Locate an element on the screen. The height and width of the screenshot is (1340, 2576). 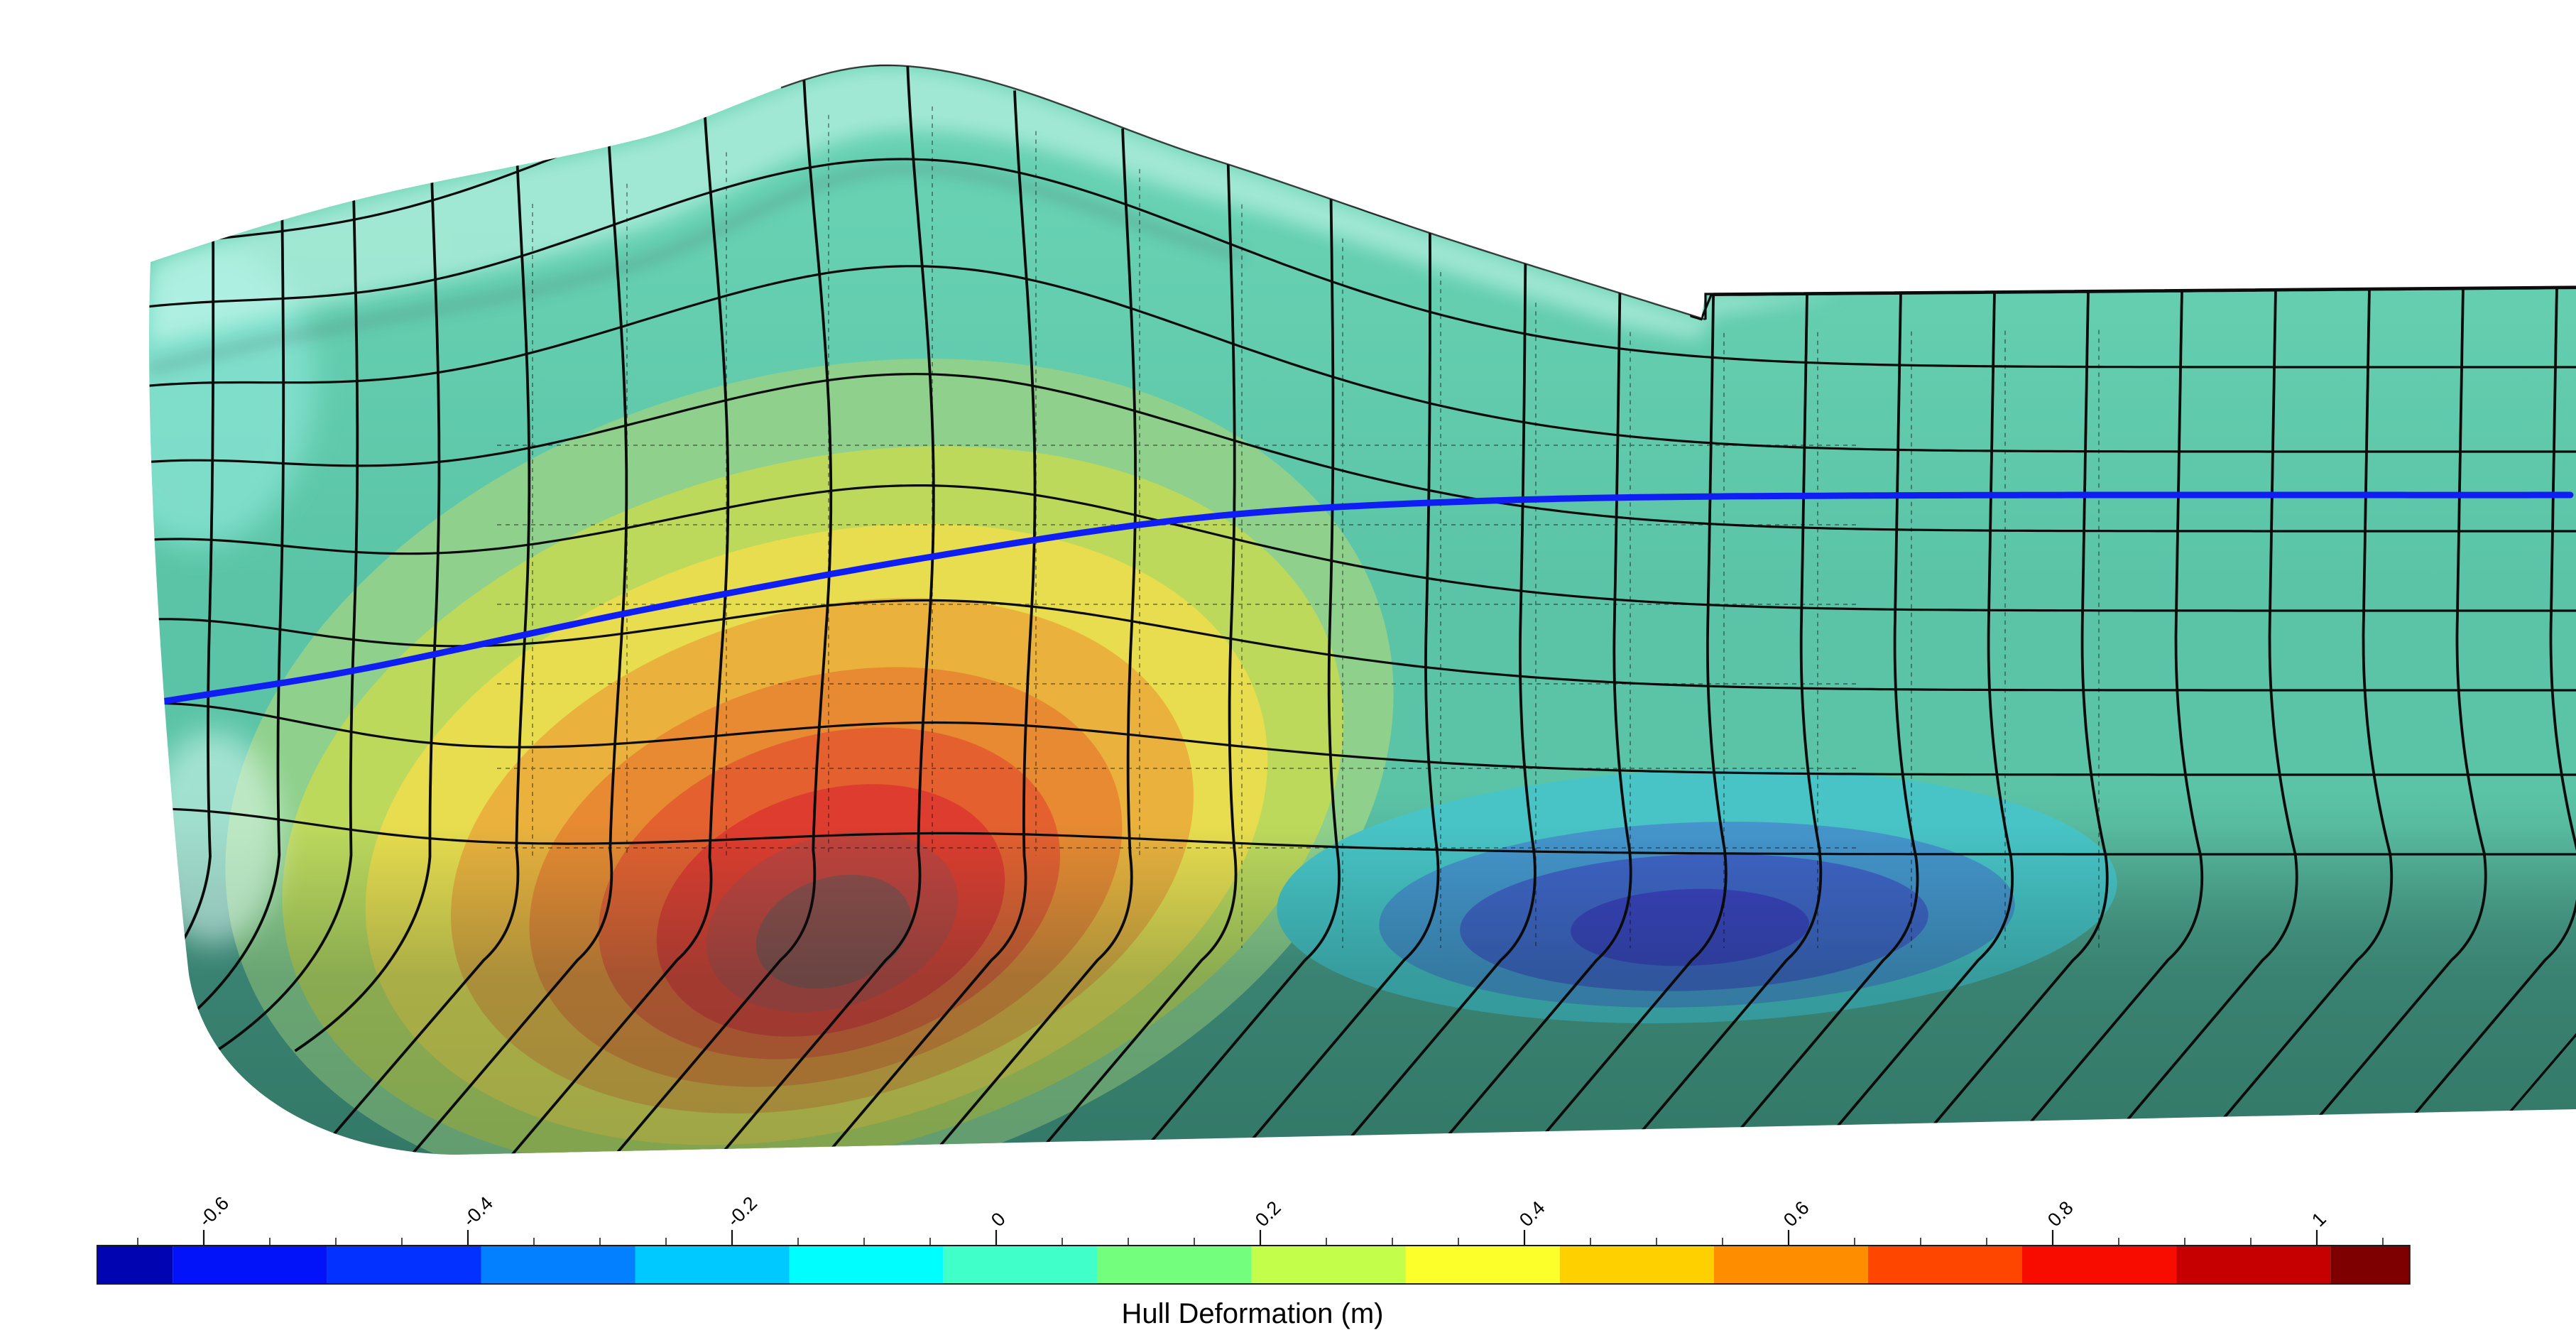
sheer-highlight-band is located at coordinates (995, 205).